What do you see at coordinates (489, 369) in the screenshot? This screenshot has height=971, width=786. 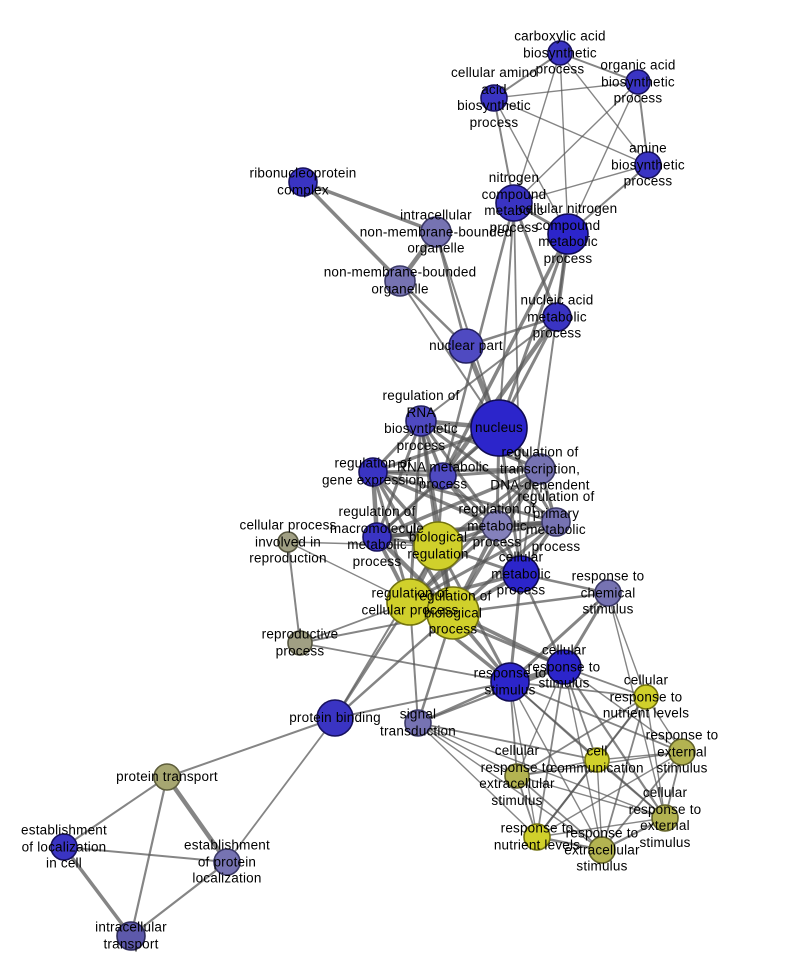 I see `edge-nucleic-acid-metabolic-process--regulation-of-rna-biosynthetic-process` at bounding box center [489, 369].